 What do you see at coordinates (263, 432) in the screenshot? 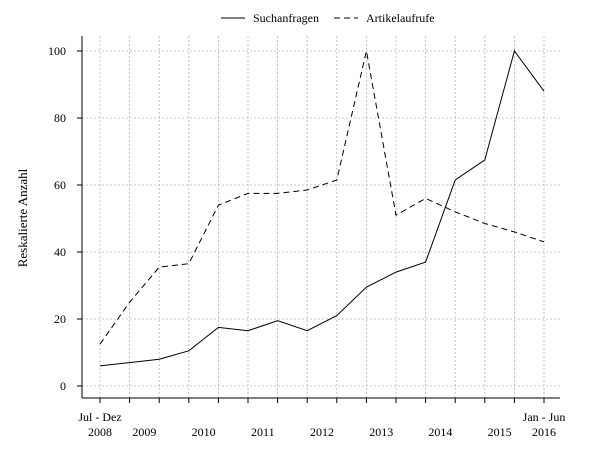
I see `x-tick-label: 2011` at bounding box center [263, 432].